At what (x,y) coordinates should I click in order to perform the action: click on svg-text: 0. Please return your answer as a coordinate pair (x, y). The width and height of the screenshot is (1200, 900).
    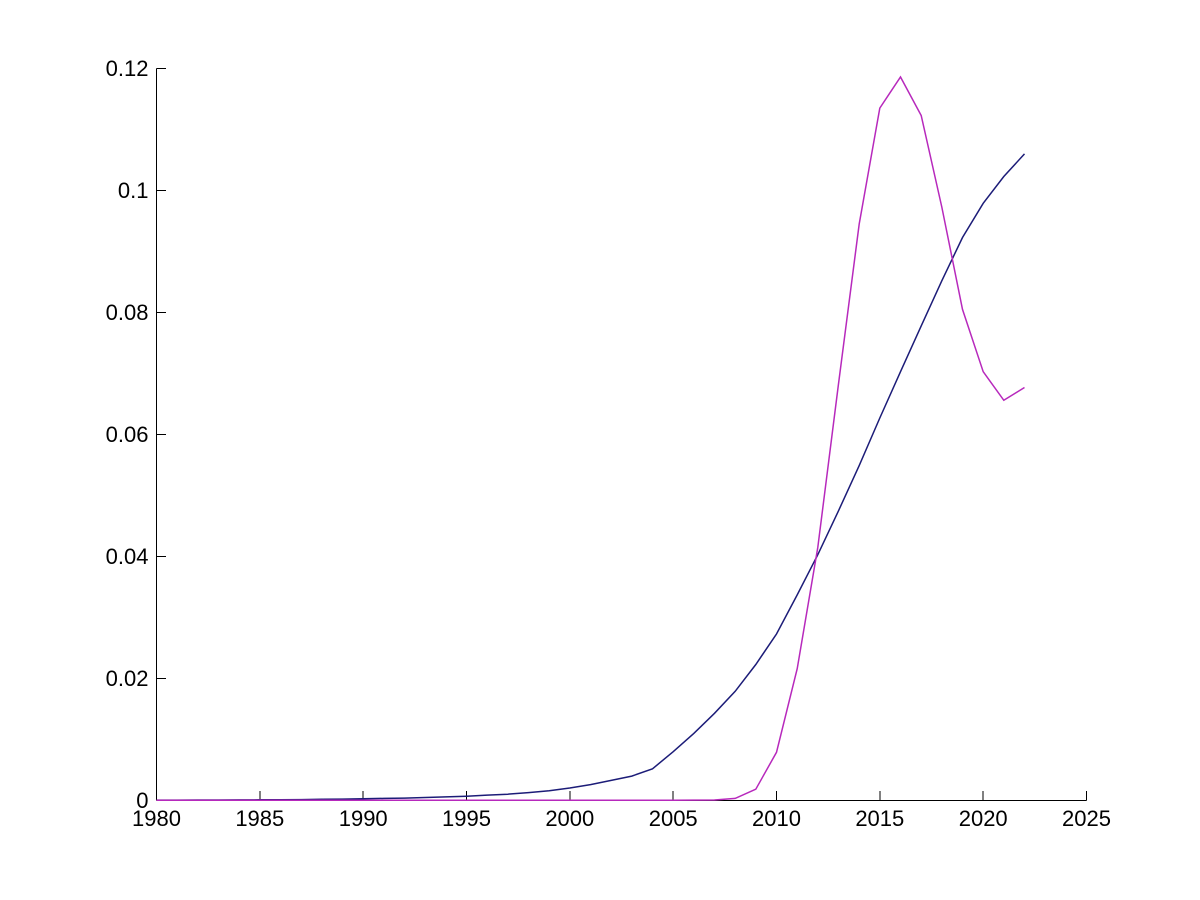
    Looking at the image, I should click on (142, 800).